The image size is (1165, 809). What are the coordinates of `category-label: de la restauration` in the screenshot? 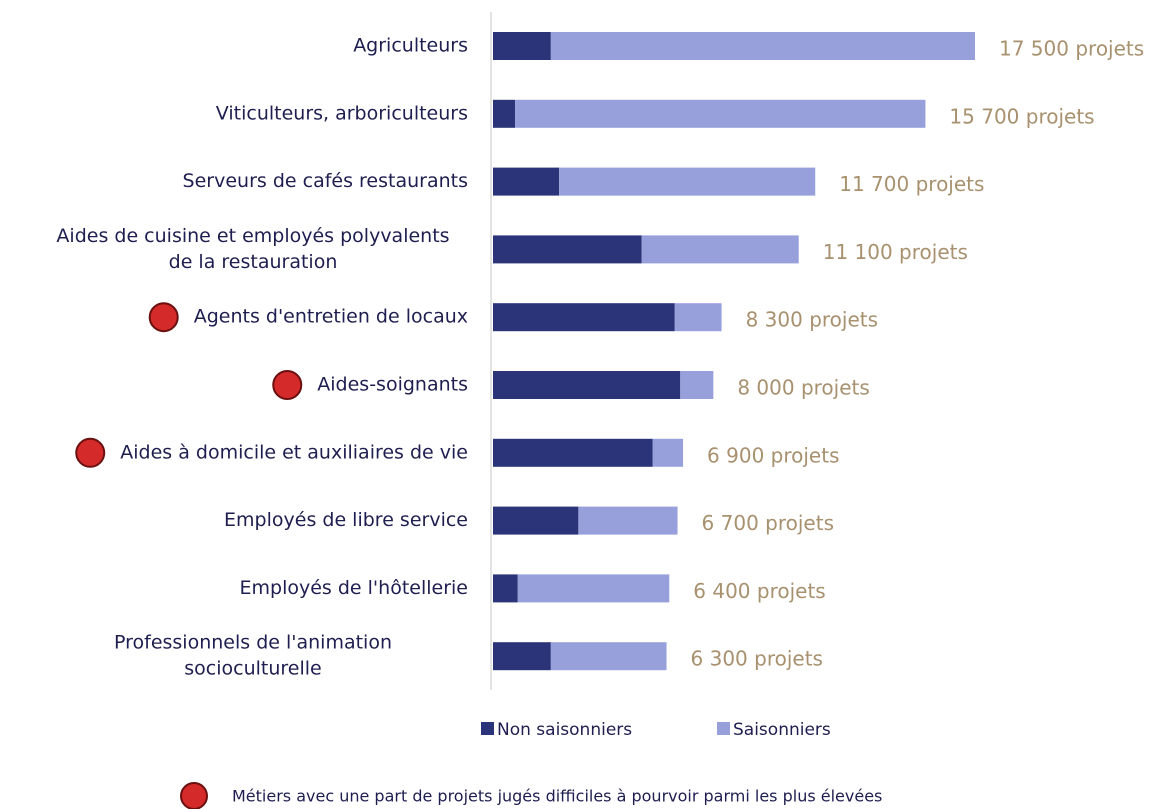 It's located at (253, 262).